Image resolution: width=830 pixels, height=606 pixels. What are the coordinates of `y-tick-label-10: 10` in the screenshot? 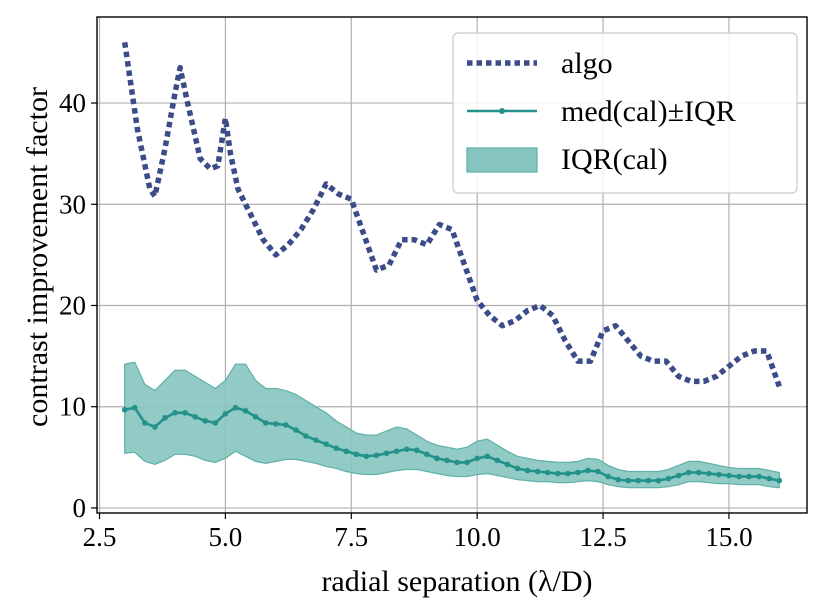 It's located at (72, 407).